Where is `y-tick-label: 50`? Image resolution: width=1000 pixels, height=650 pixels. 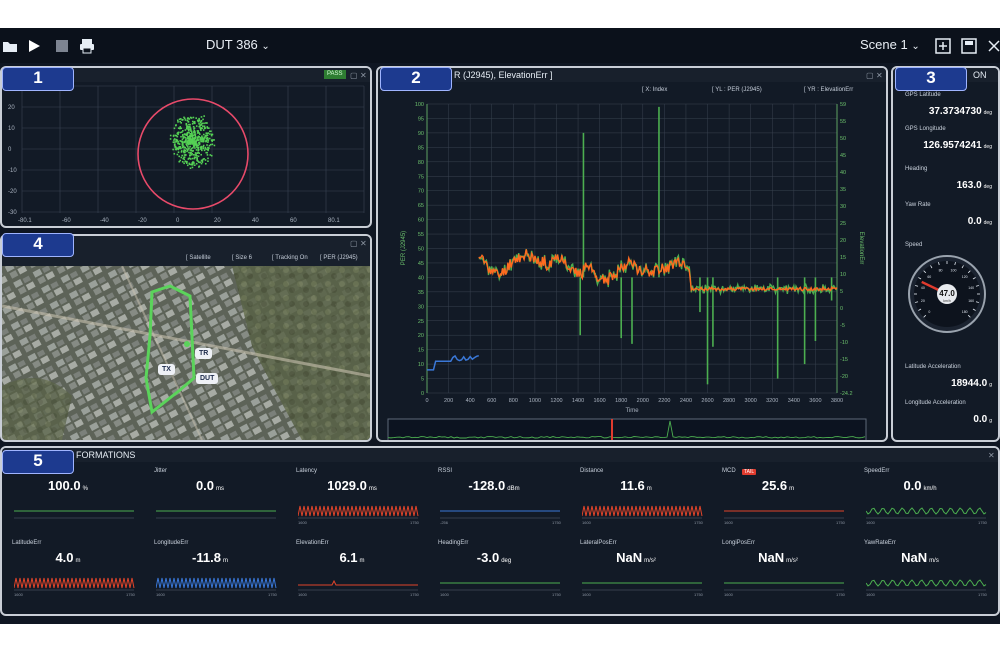
y-tick-label: 50 is located at coordinates (421, 250).